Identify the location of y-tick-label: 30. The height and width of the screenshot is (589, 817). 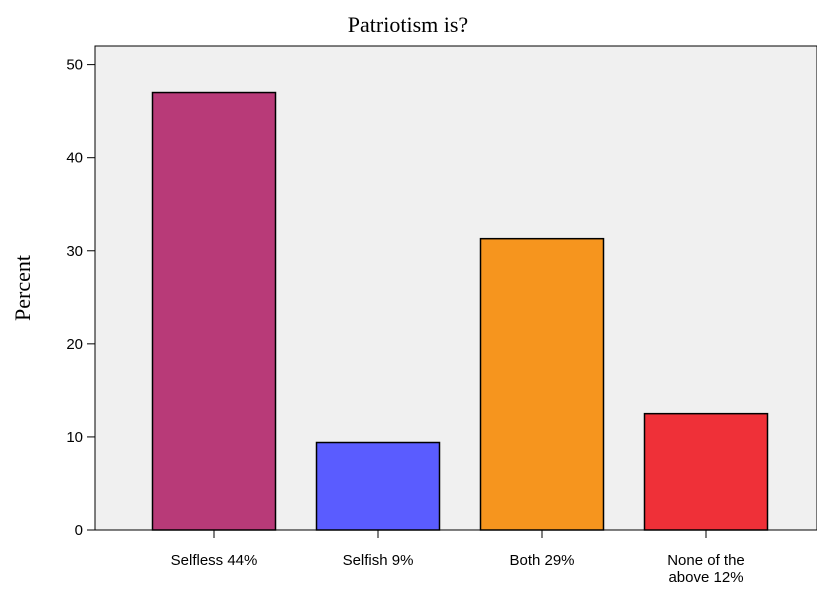
(74, 251).